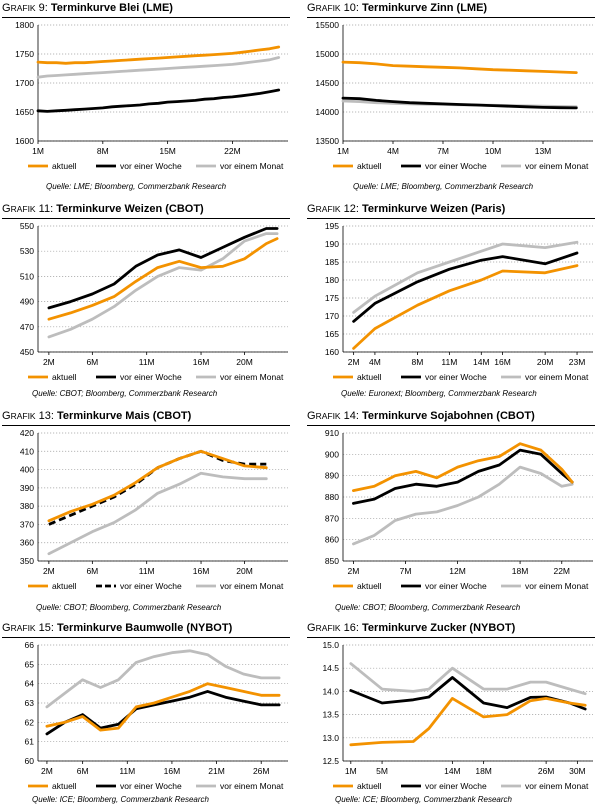 The height and width of the screenshot is (806, 599). What do you see at coordinates (332, 497) in the screenshot?
I see `y-tick-label: 880` at bounding box center [332, 497].